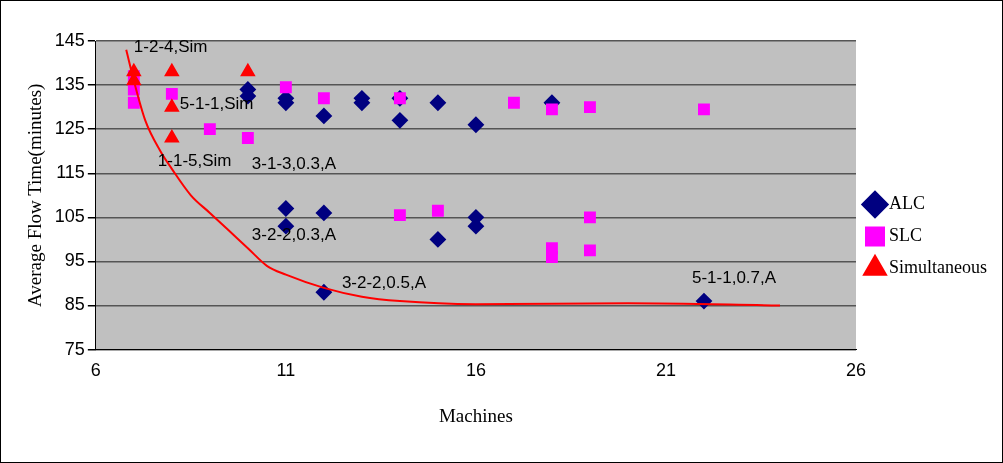 The image size is (1003, 463). I want to click on x-tick-label: 11, so click(286, 370).